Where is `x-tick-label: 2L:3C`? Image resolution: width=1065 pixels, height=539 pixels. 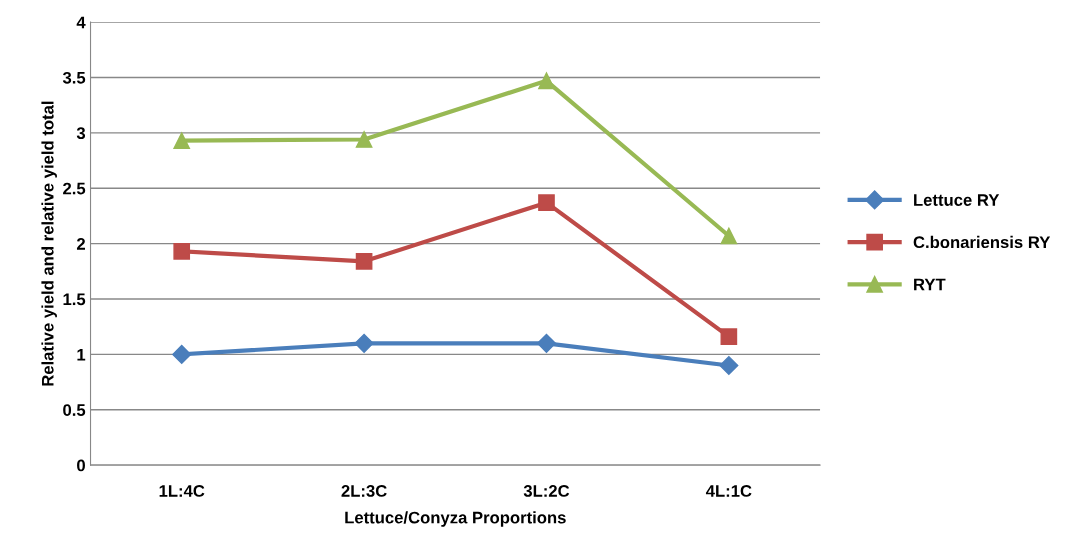
x-tick-label: 2L:3C is located at coordinates (364, 491).